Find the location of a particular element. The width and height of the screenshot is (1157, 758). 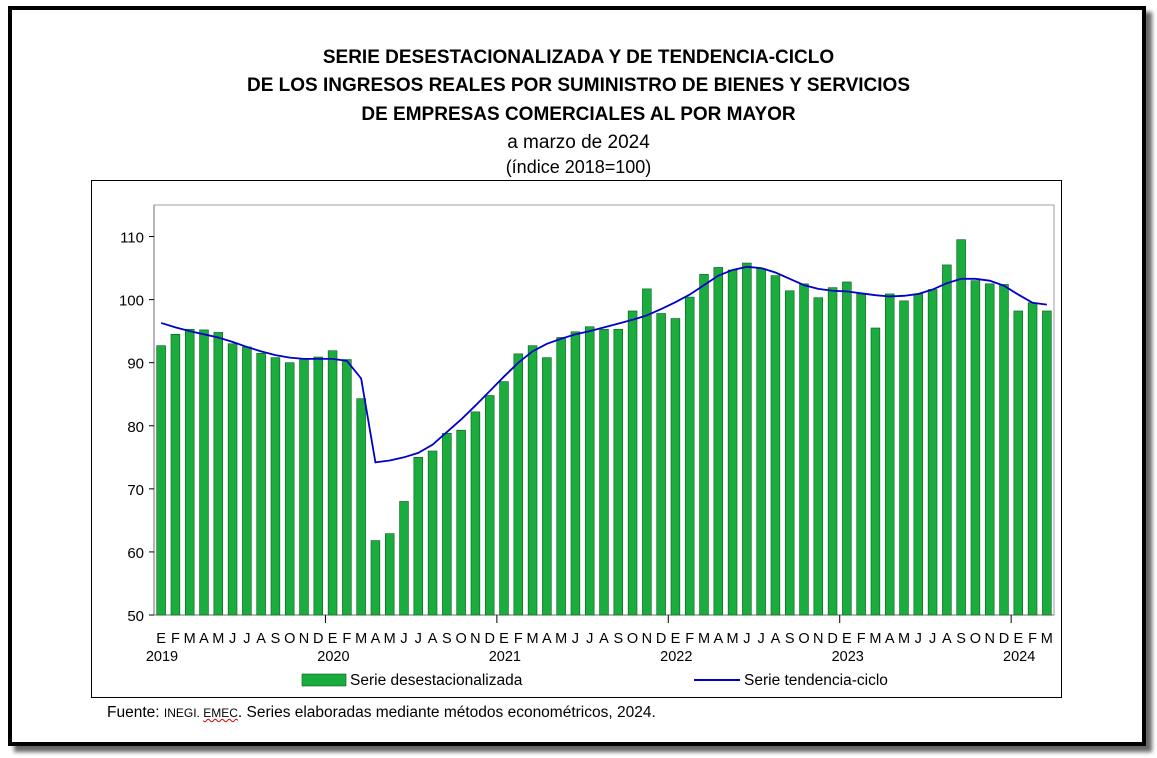

source-emec: EMEC is located at coordinates (220, 713).